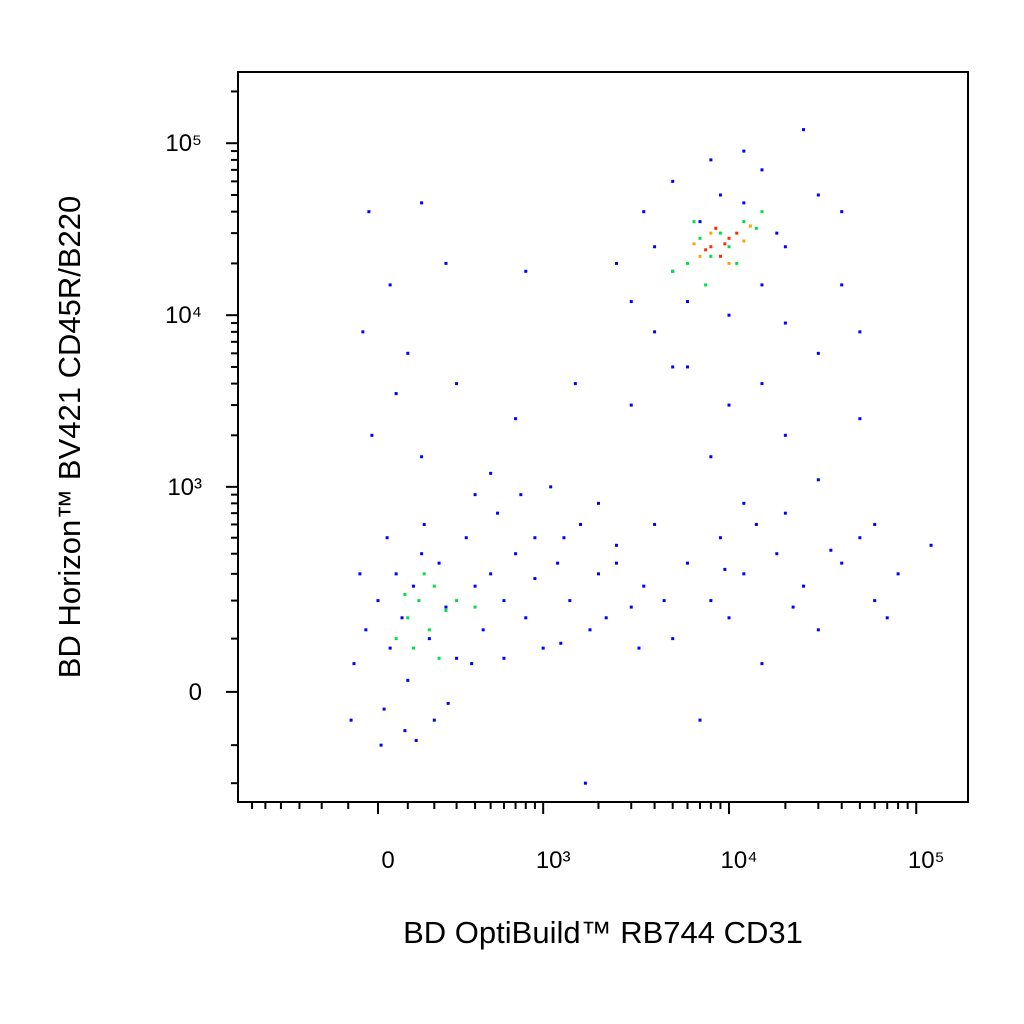 Image resolution: width=1024 pixels, height=1024 pixels. What do you see at coordinates (183, 315) in the screenshot?
I see `y-tick-label: 10⁴` at bounding box center [183, 315].